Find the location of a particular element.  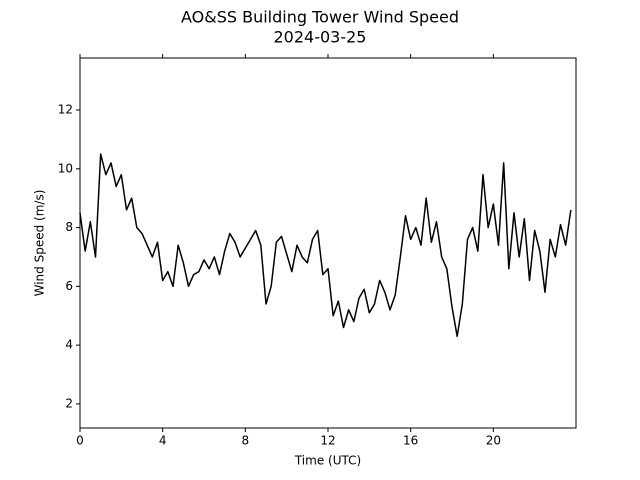

x-tick-label: 0 is located at coordinates (80, 441).